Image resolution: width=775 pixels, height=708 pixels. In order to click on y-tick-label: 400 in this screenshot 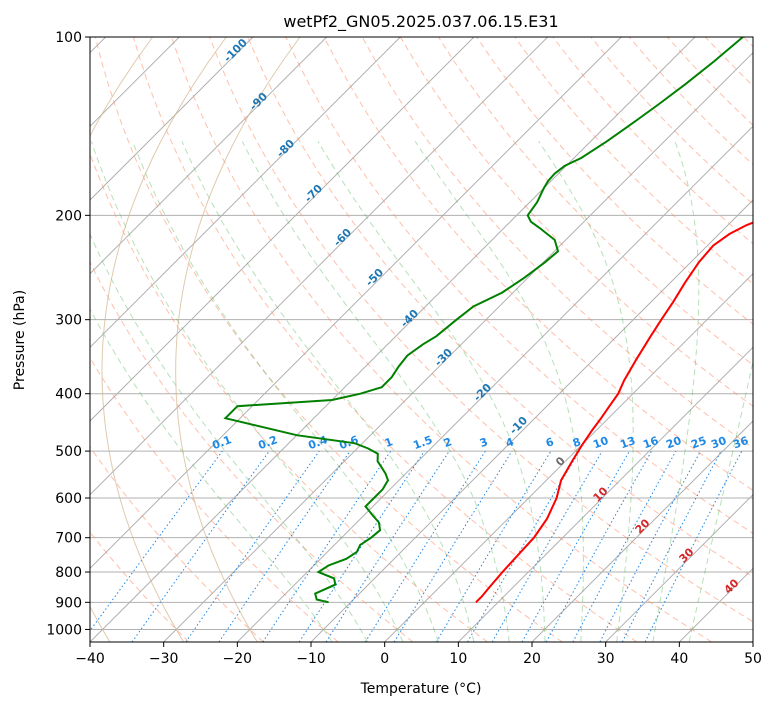, I will do `click(68, 395)`.